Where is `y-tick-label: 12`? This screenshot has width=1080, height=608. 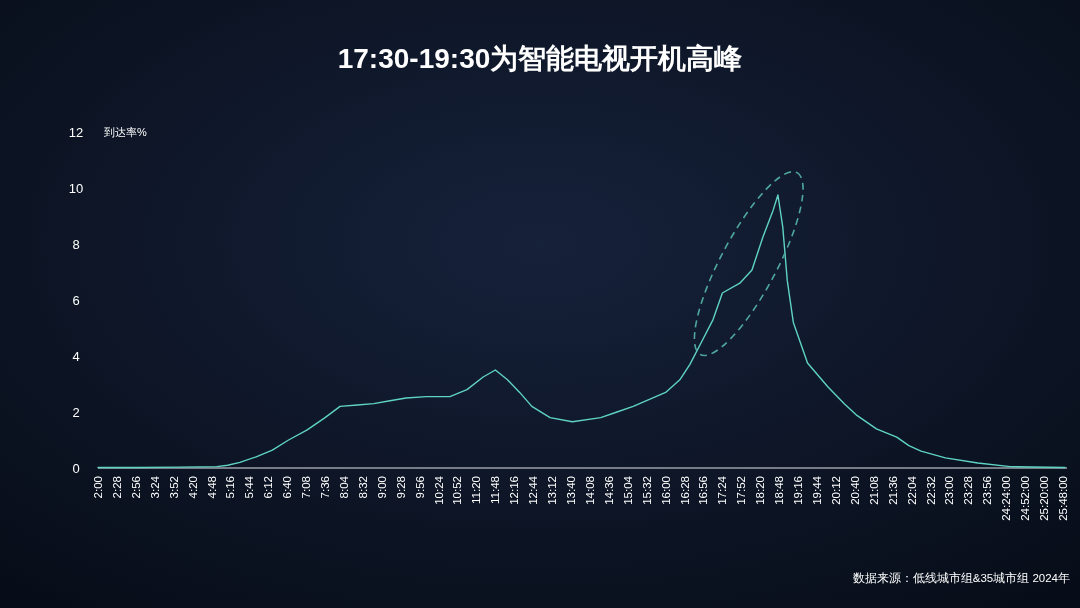
y-tick-label: 12 is located at coordinates (76, 132).